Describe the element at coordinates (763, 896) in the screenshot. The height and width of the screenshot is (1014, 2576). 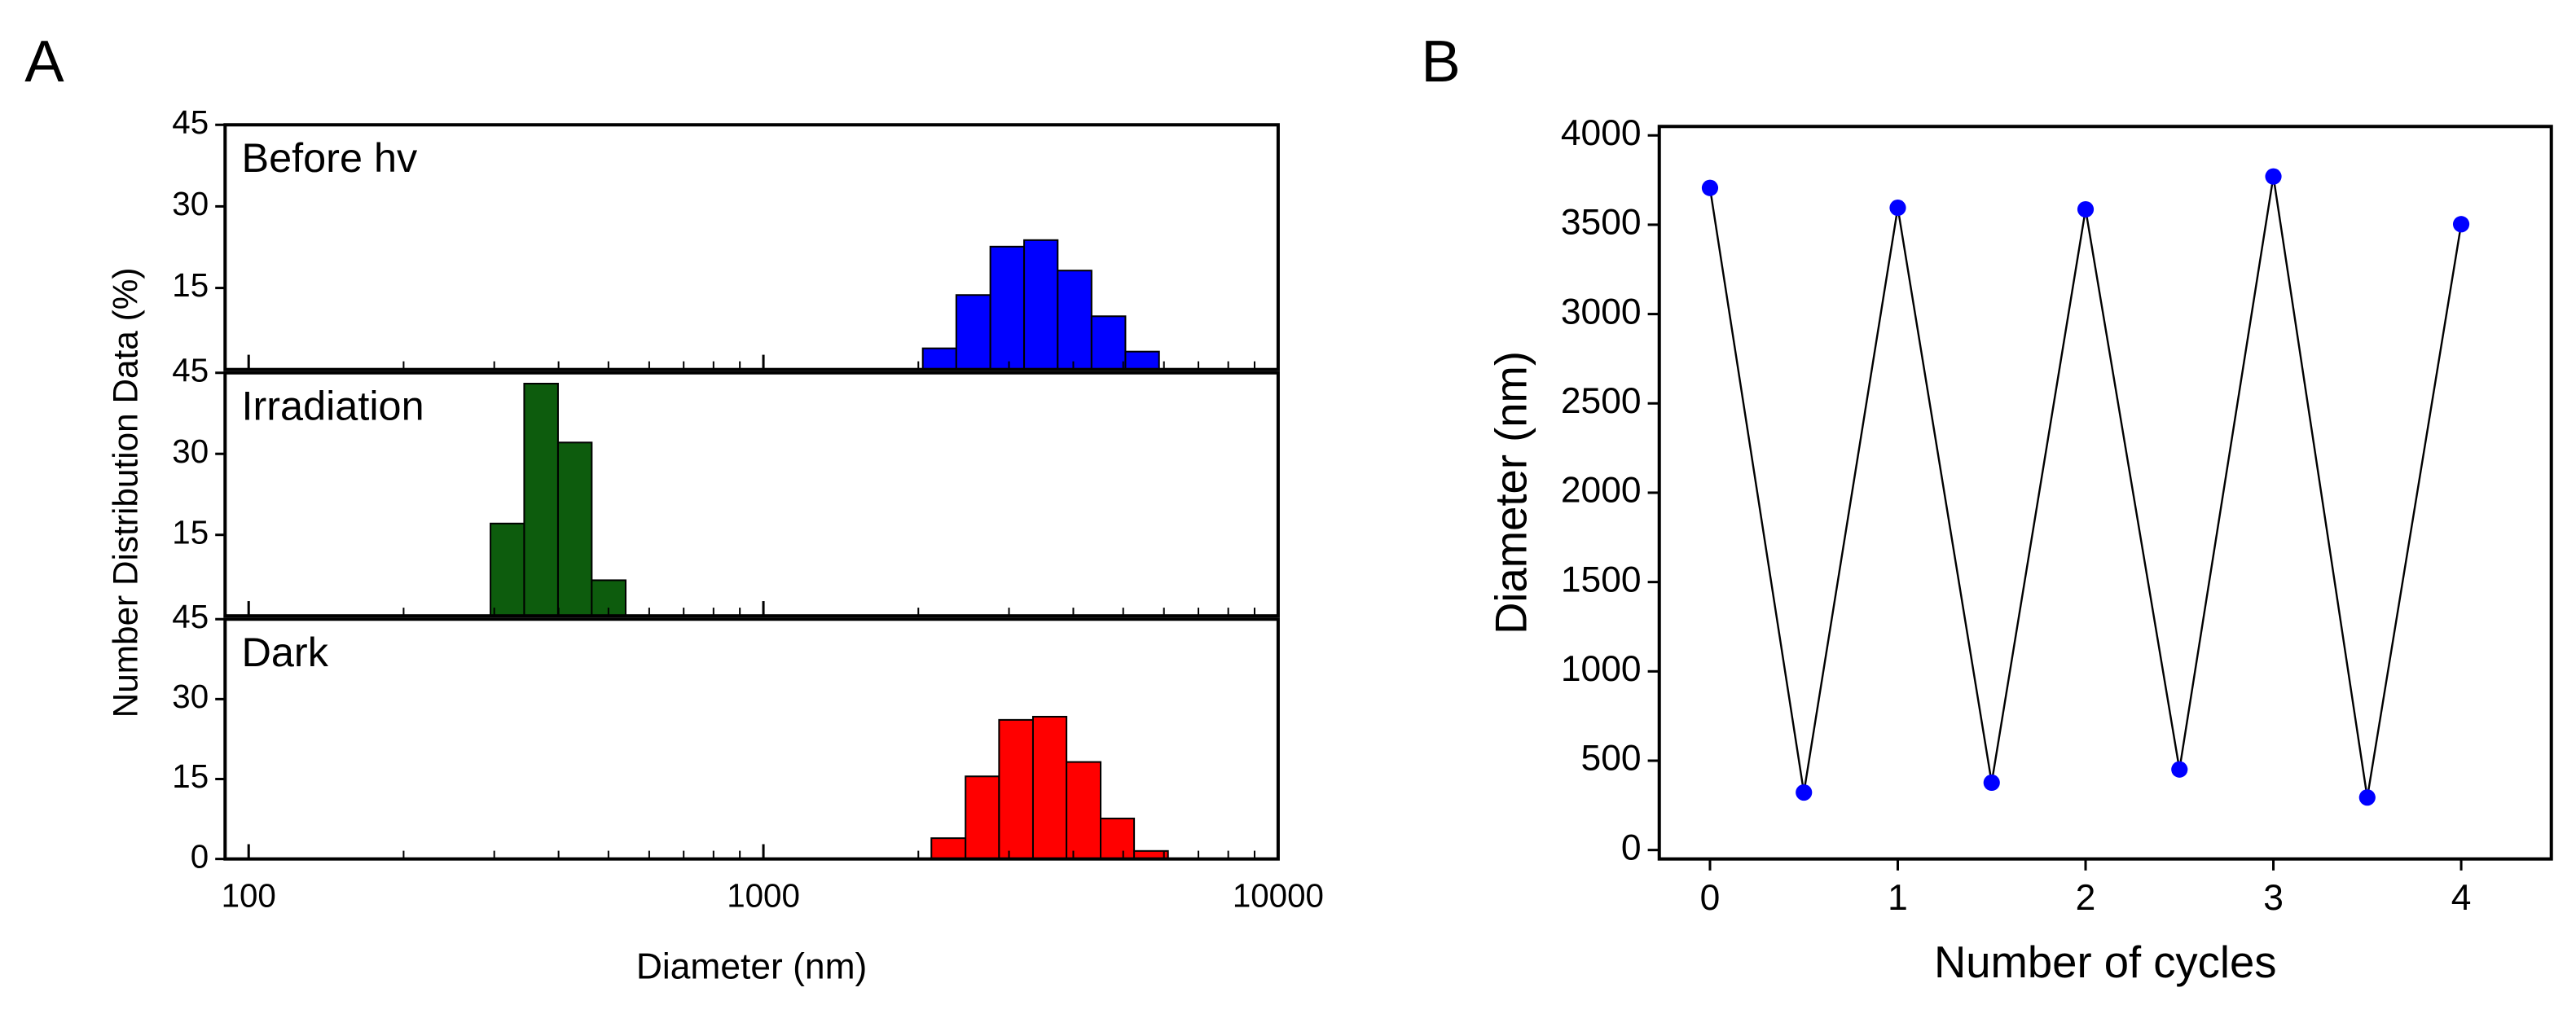
I see `x-tick-label: 1000` at that location.